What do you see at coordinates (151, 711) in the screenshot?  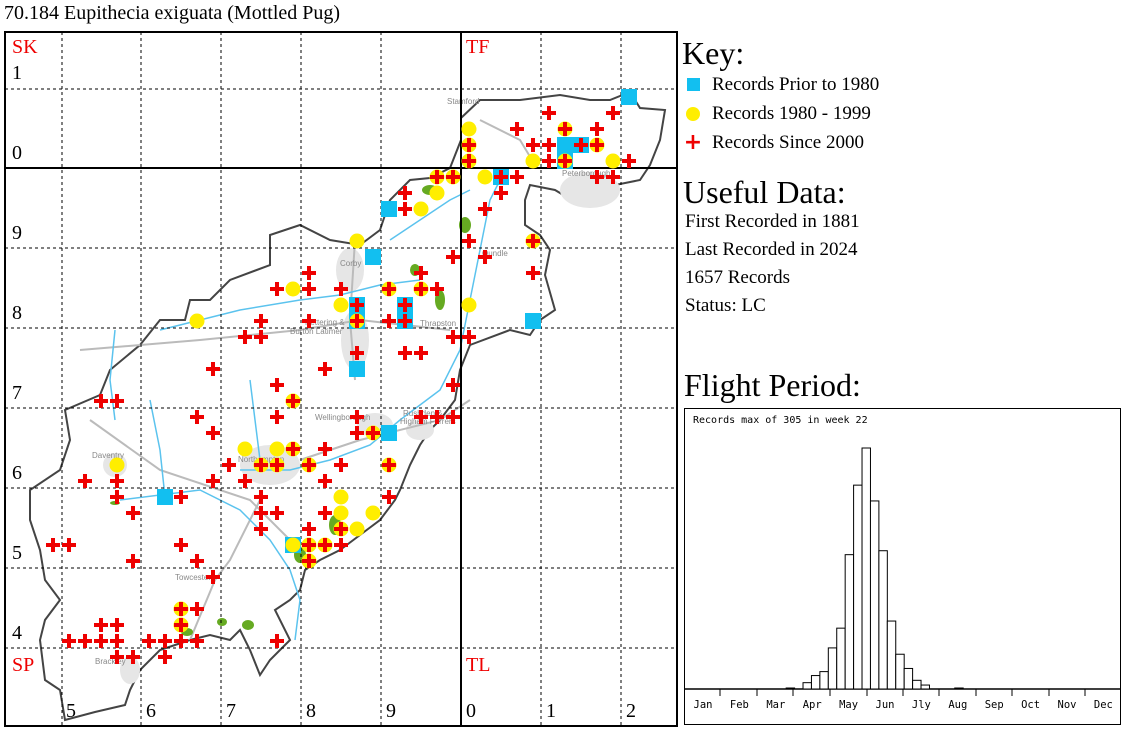 I see `column-label: 6` at bounding box center [151, 711].